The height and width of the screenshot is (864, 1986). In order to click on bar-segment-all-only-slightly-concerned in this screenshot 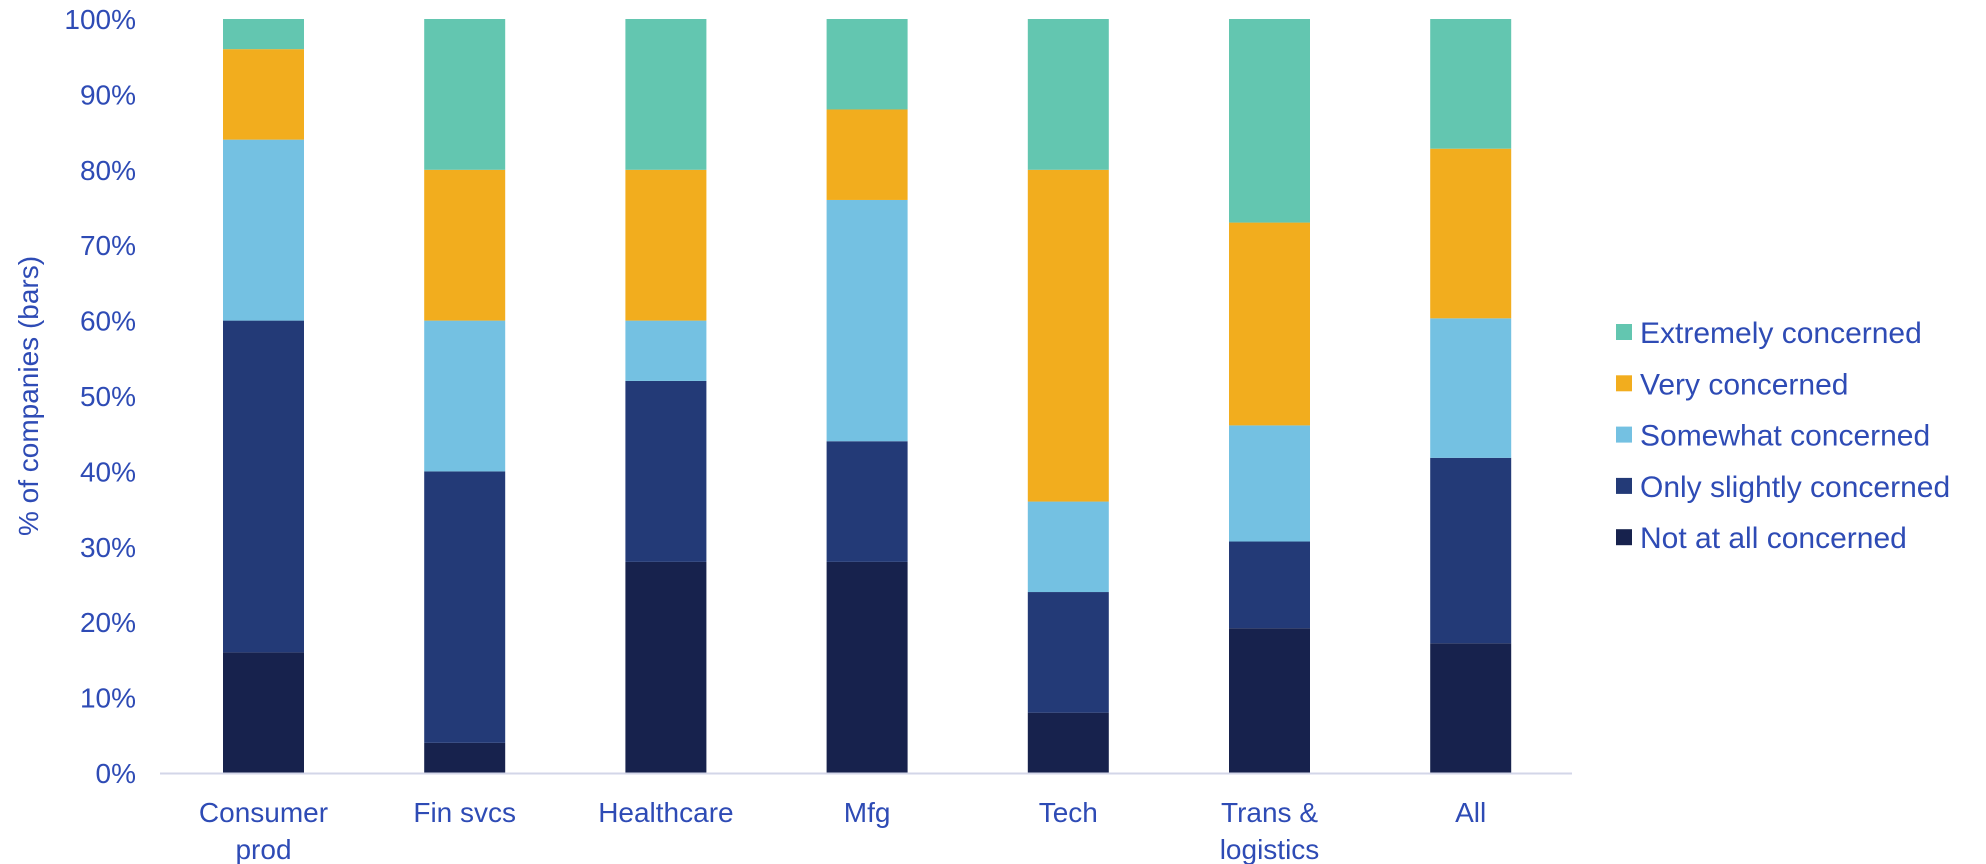, I will do `click(1471, 550)`.